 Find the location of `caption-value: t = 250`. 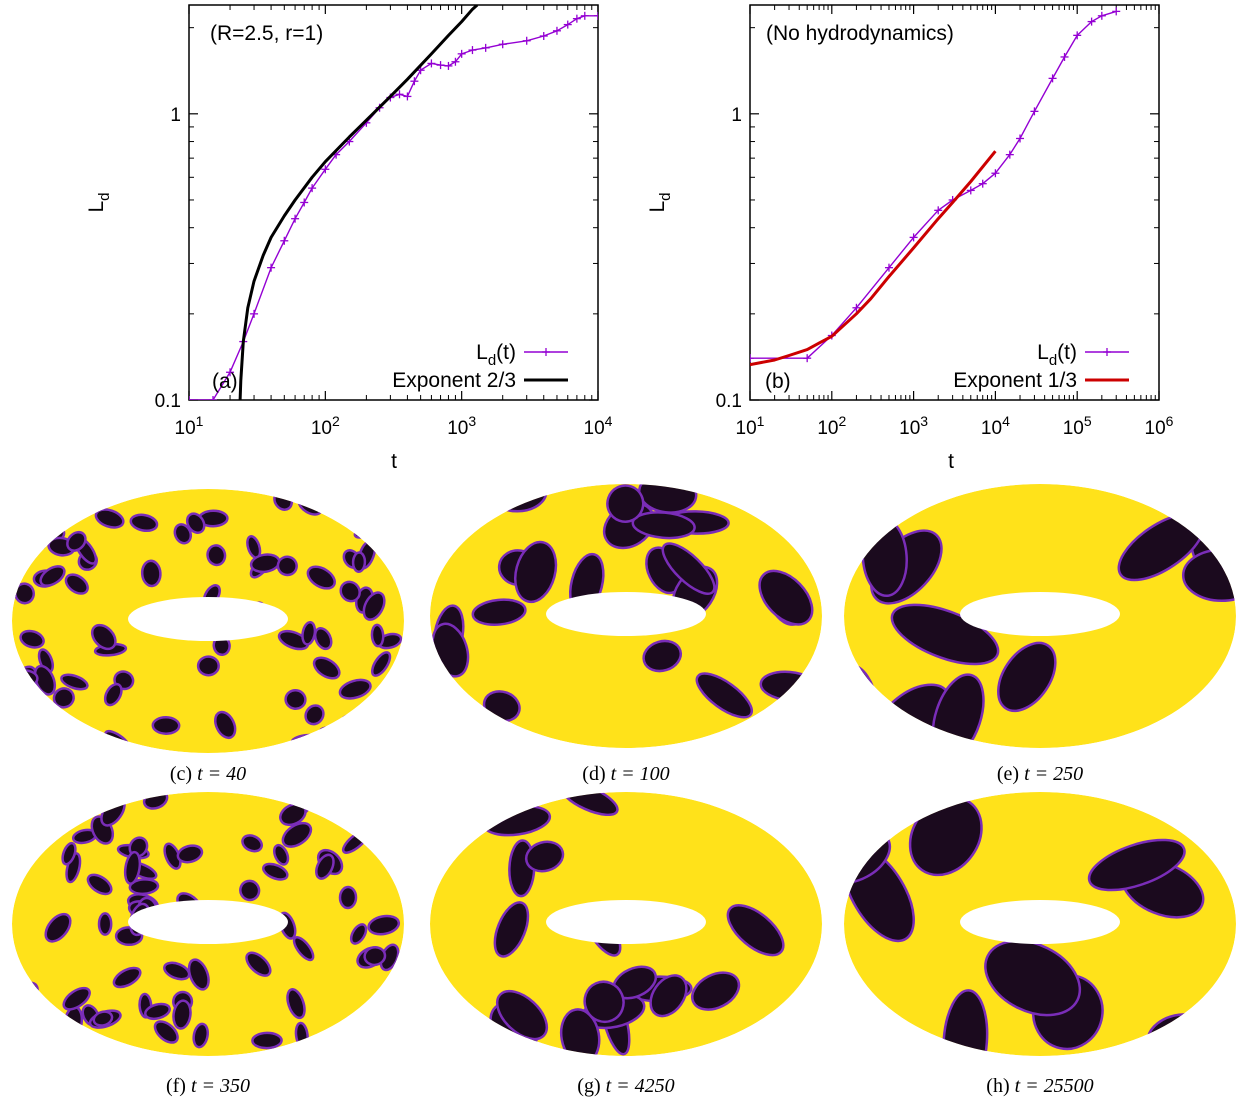

caption-value: t = 250 is located at coordinates (1053, 774).